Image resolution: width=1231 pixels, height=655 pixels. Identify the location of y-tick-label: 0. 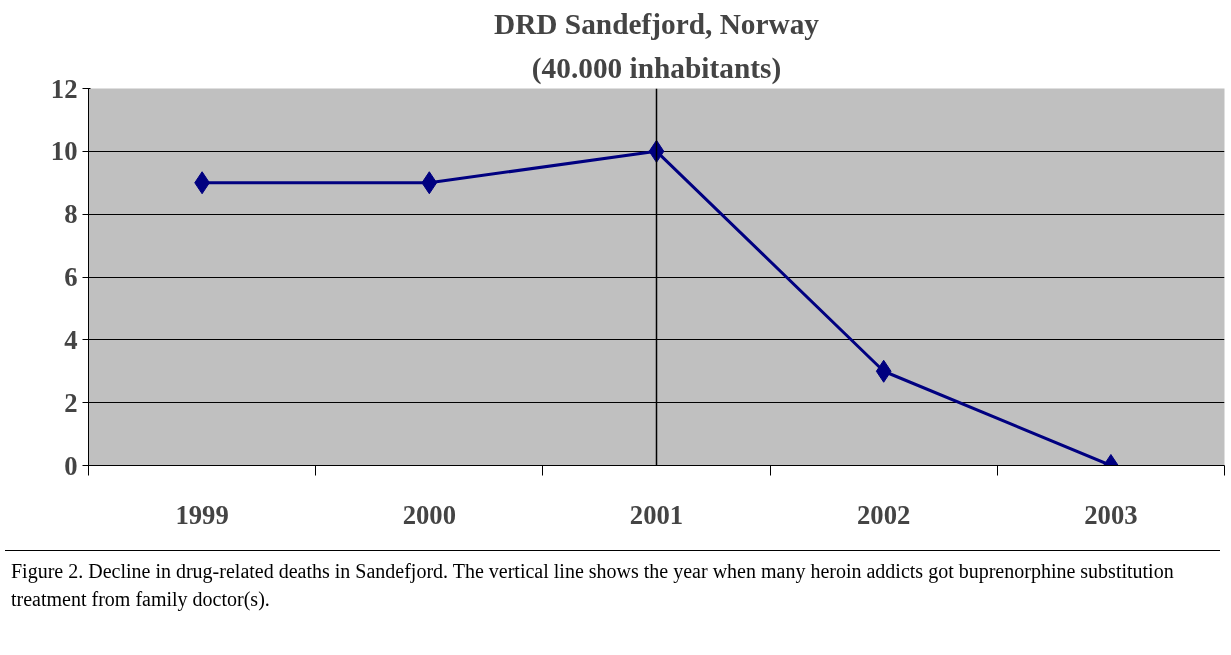
(71, 465).